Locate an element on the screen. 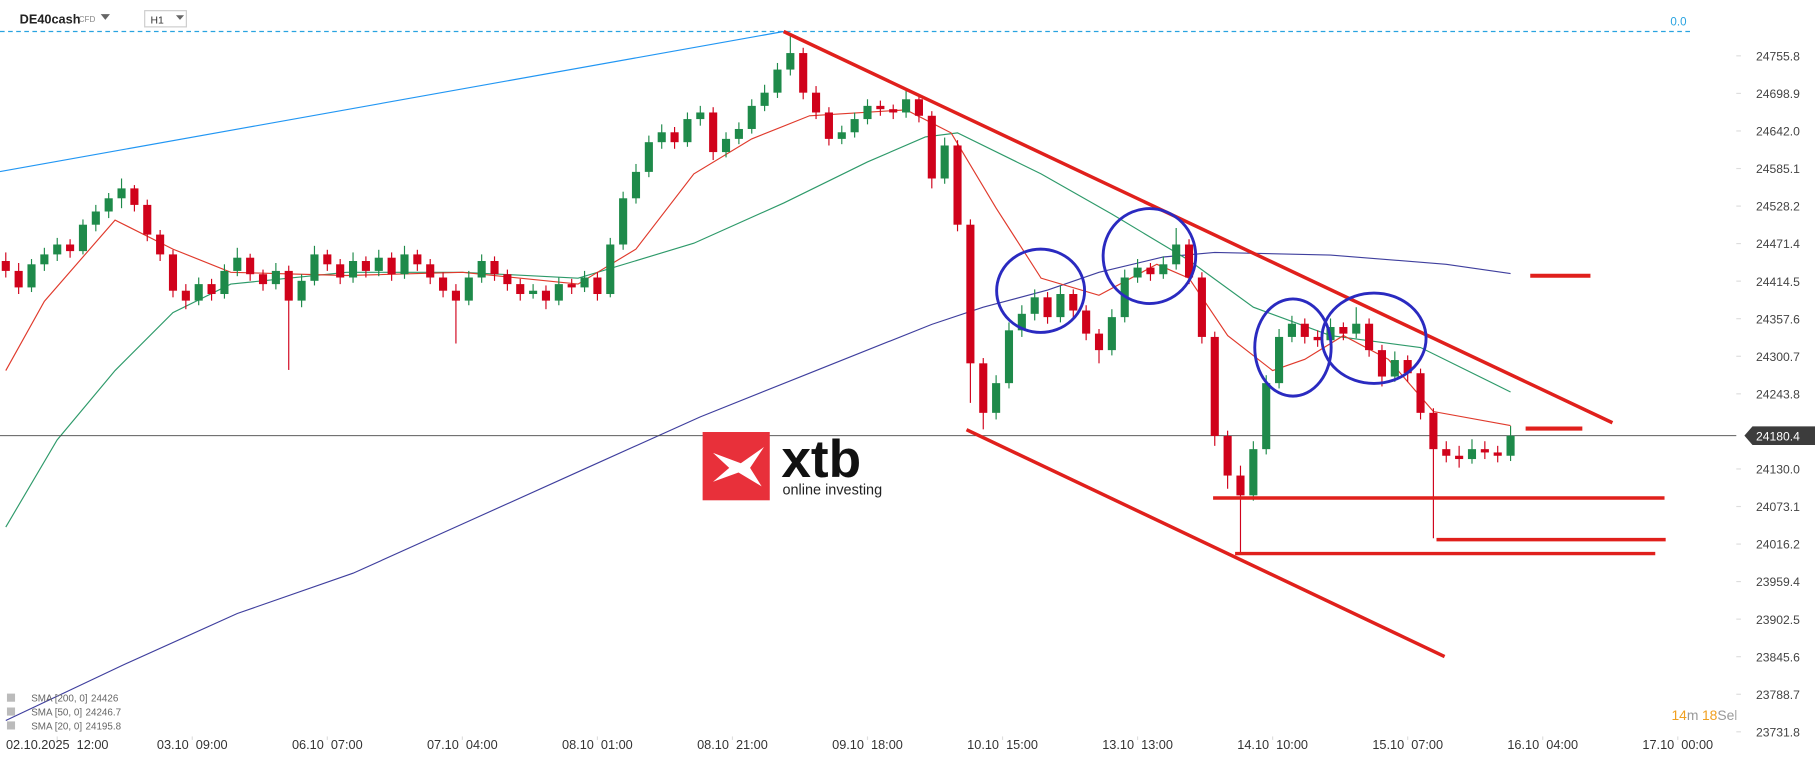 Image resolution: width=1815 pixels, height=766 pixels. timeframe-box is located at coordinates (165, 19).